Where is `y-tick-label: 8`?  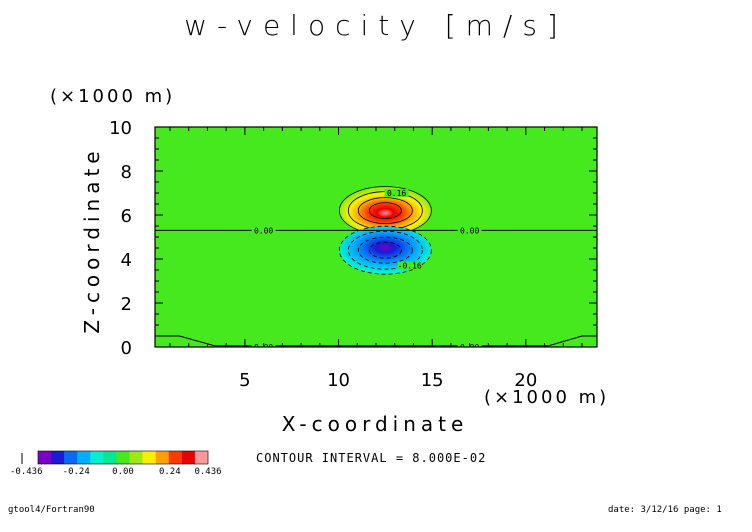 y-tick-label: 8 is located at coordinates (126, 172).